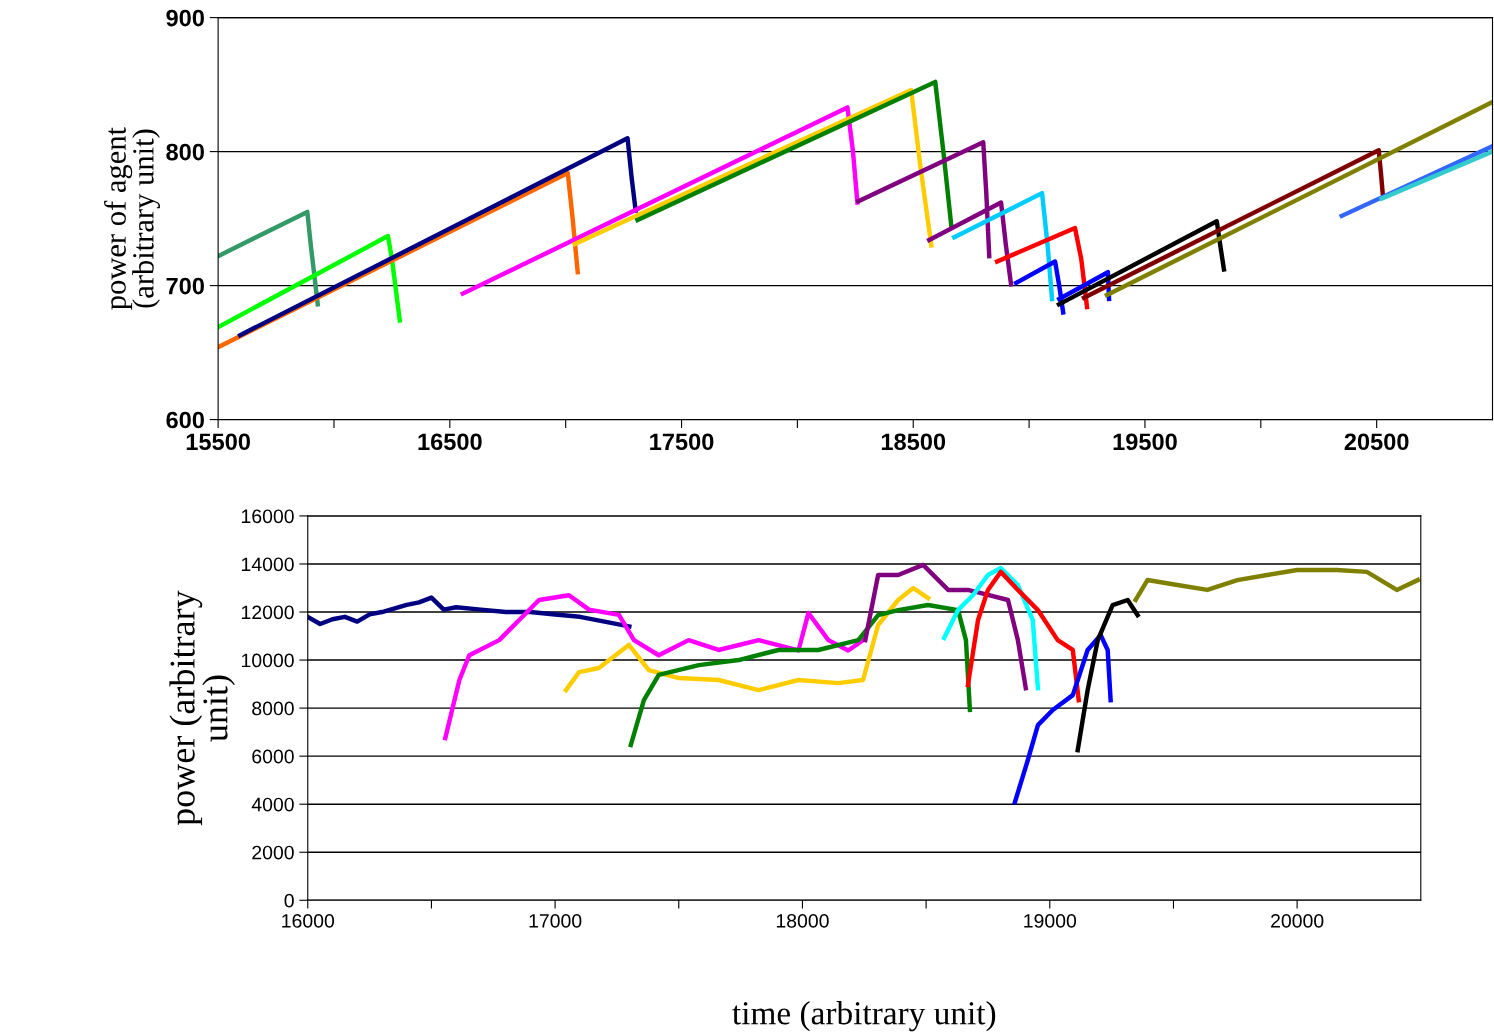  I want to click on y-tick-label: 600, so click(185, 420).